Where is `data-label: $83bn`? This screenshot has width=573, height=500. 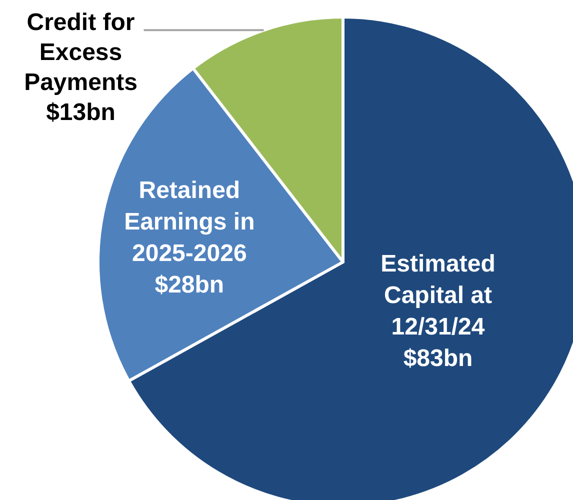 data-label: $83bn is located at coordinates (438, 358).